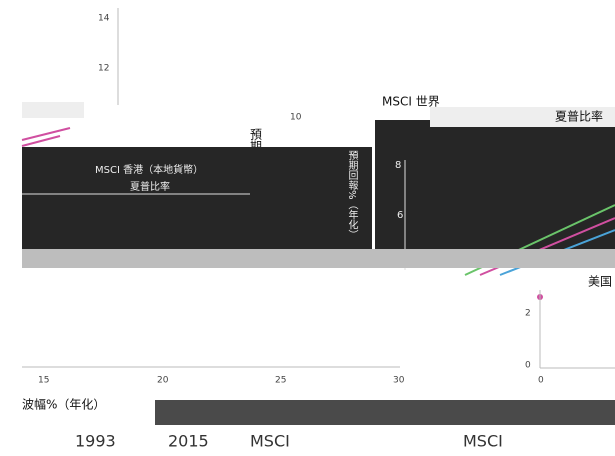  I want to click on footer-text: 1993, so click(95, 441).